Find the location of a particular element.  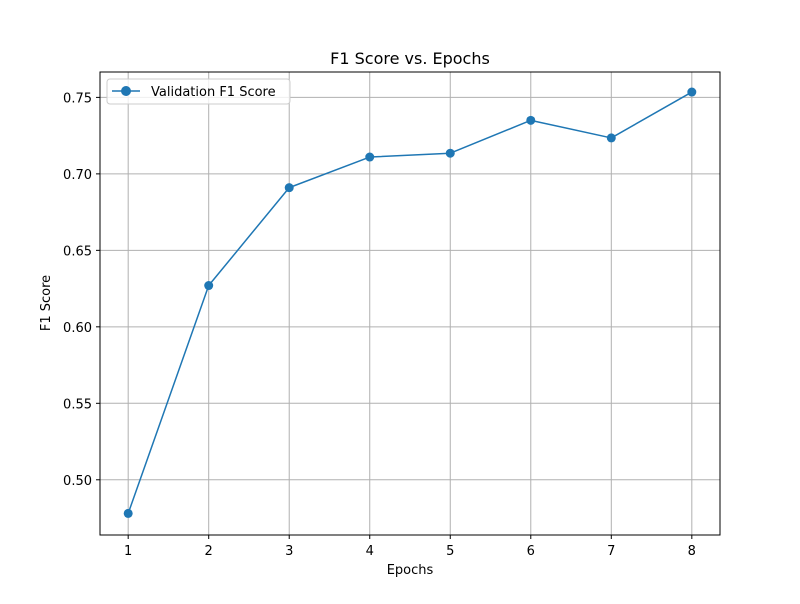

legend-marker-swatch is located at coordinates (126, 91).